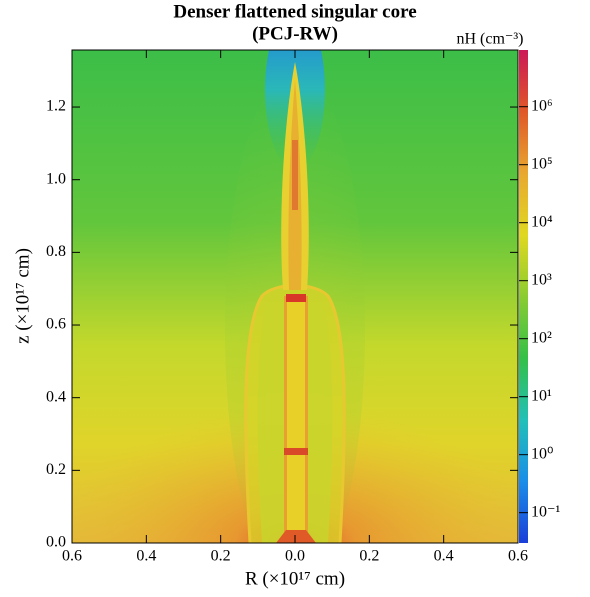 This screenshot has height=597, width=590. Describe the element at coordinates (295, 33) in the screenshot. I see `chart-subtitle: (PCJ-RW)` at that location.